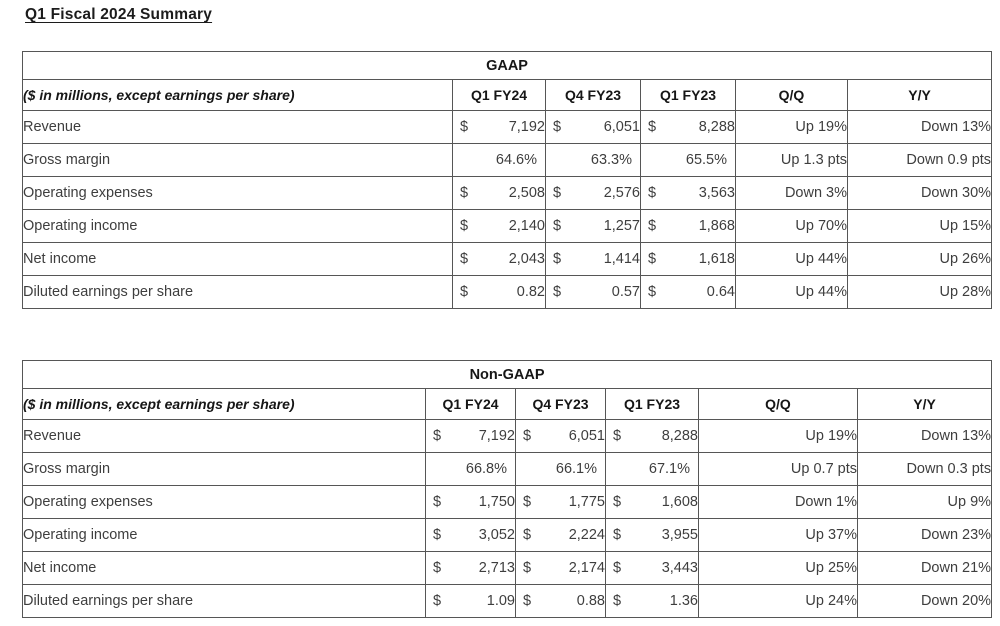 The image size is (1000, 626). What do you see at coordinates (778, 502) in the screenshot?
I see `qq-change-cell: Down 1%` at bounding box center [778, 502].